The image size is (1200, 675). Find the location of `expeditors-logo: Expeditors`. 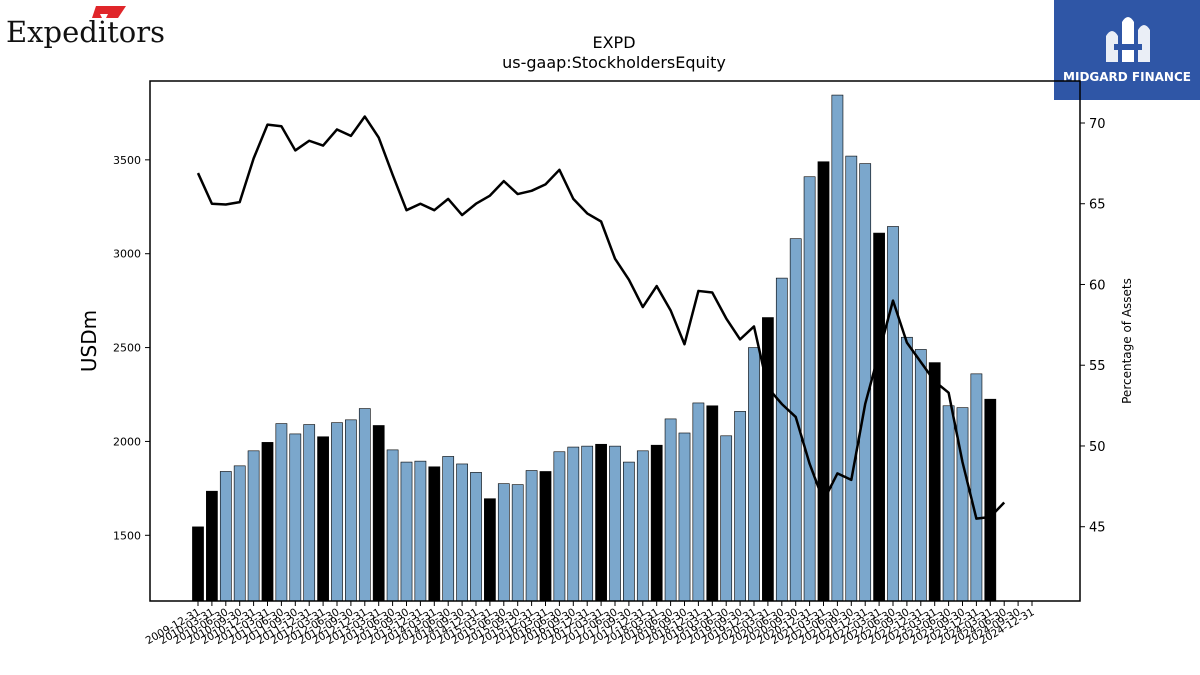

expeditors-logo: Expeditors is located at coordinates (85, 27).